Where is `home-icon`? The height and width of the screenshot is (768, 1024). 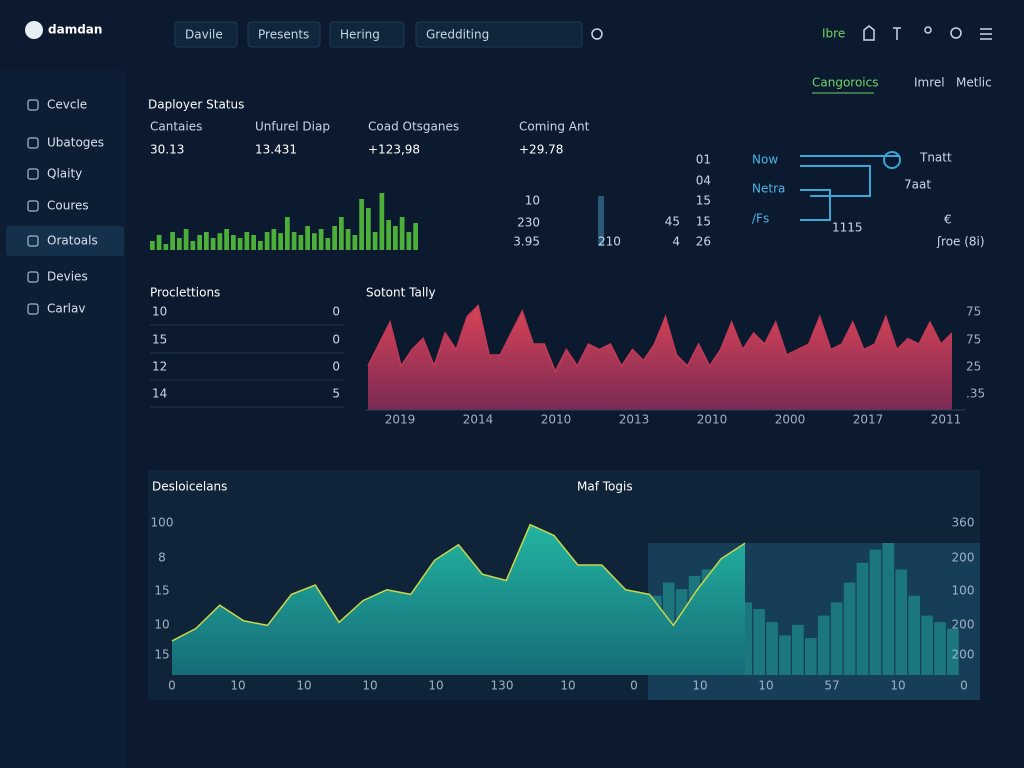
home-icon is located at coordinates (869, 33).